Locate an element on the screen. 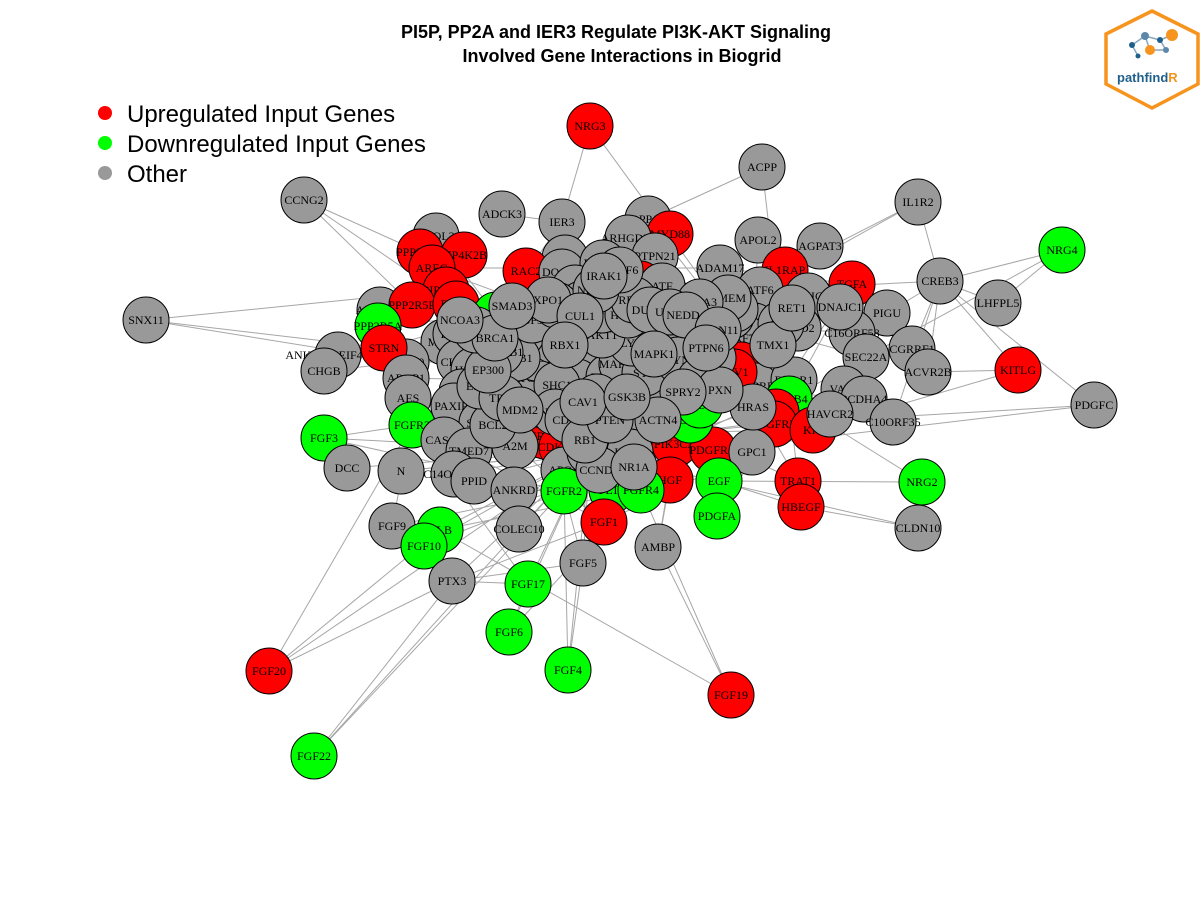 Image resolution: width=1200 pixels, height=900 pixels. node-COLEC10: COLEC10 is located at coordinates (519, 529).